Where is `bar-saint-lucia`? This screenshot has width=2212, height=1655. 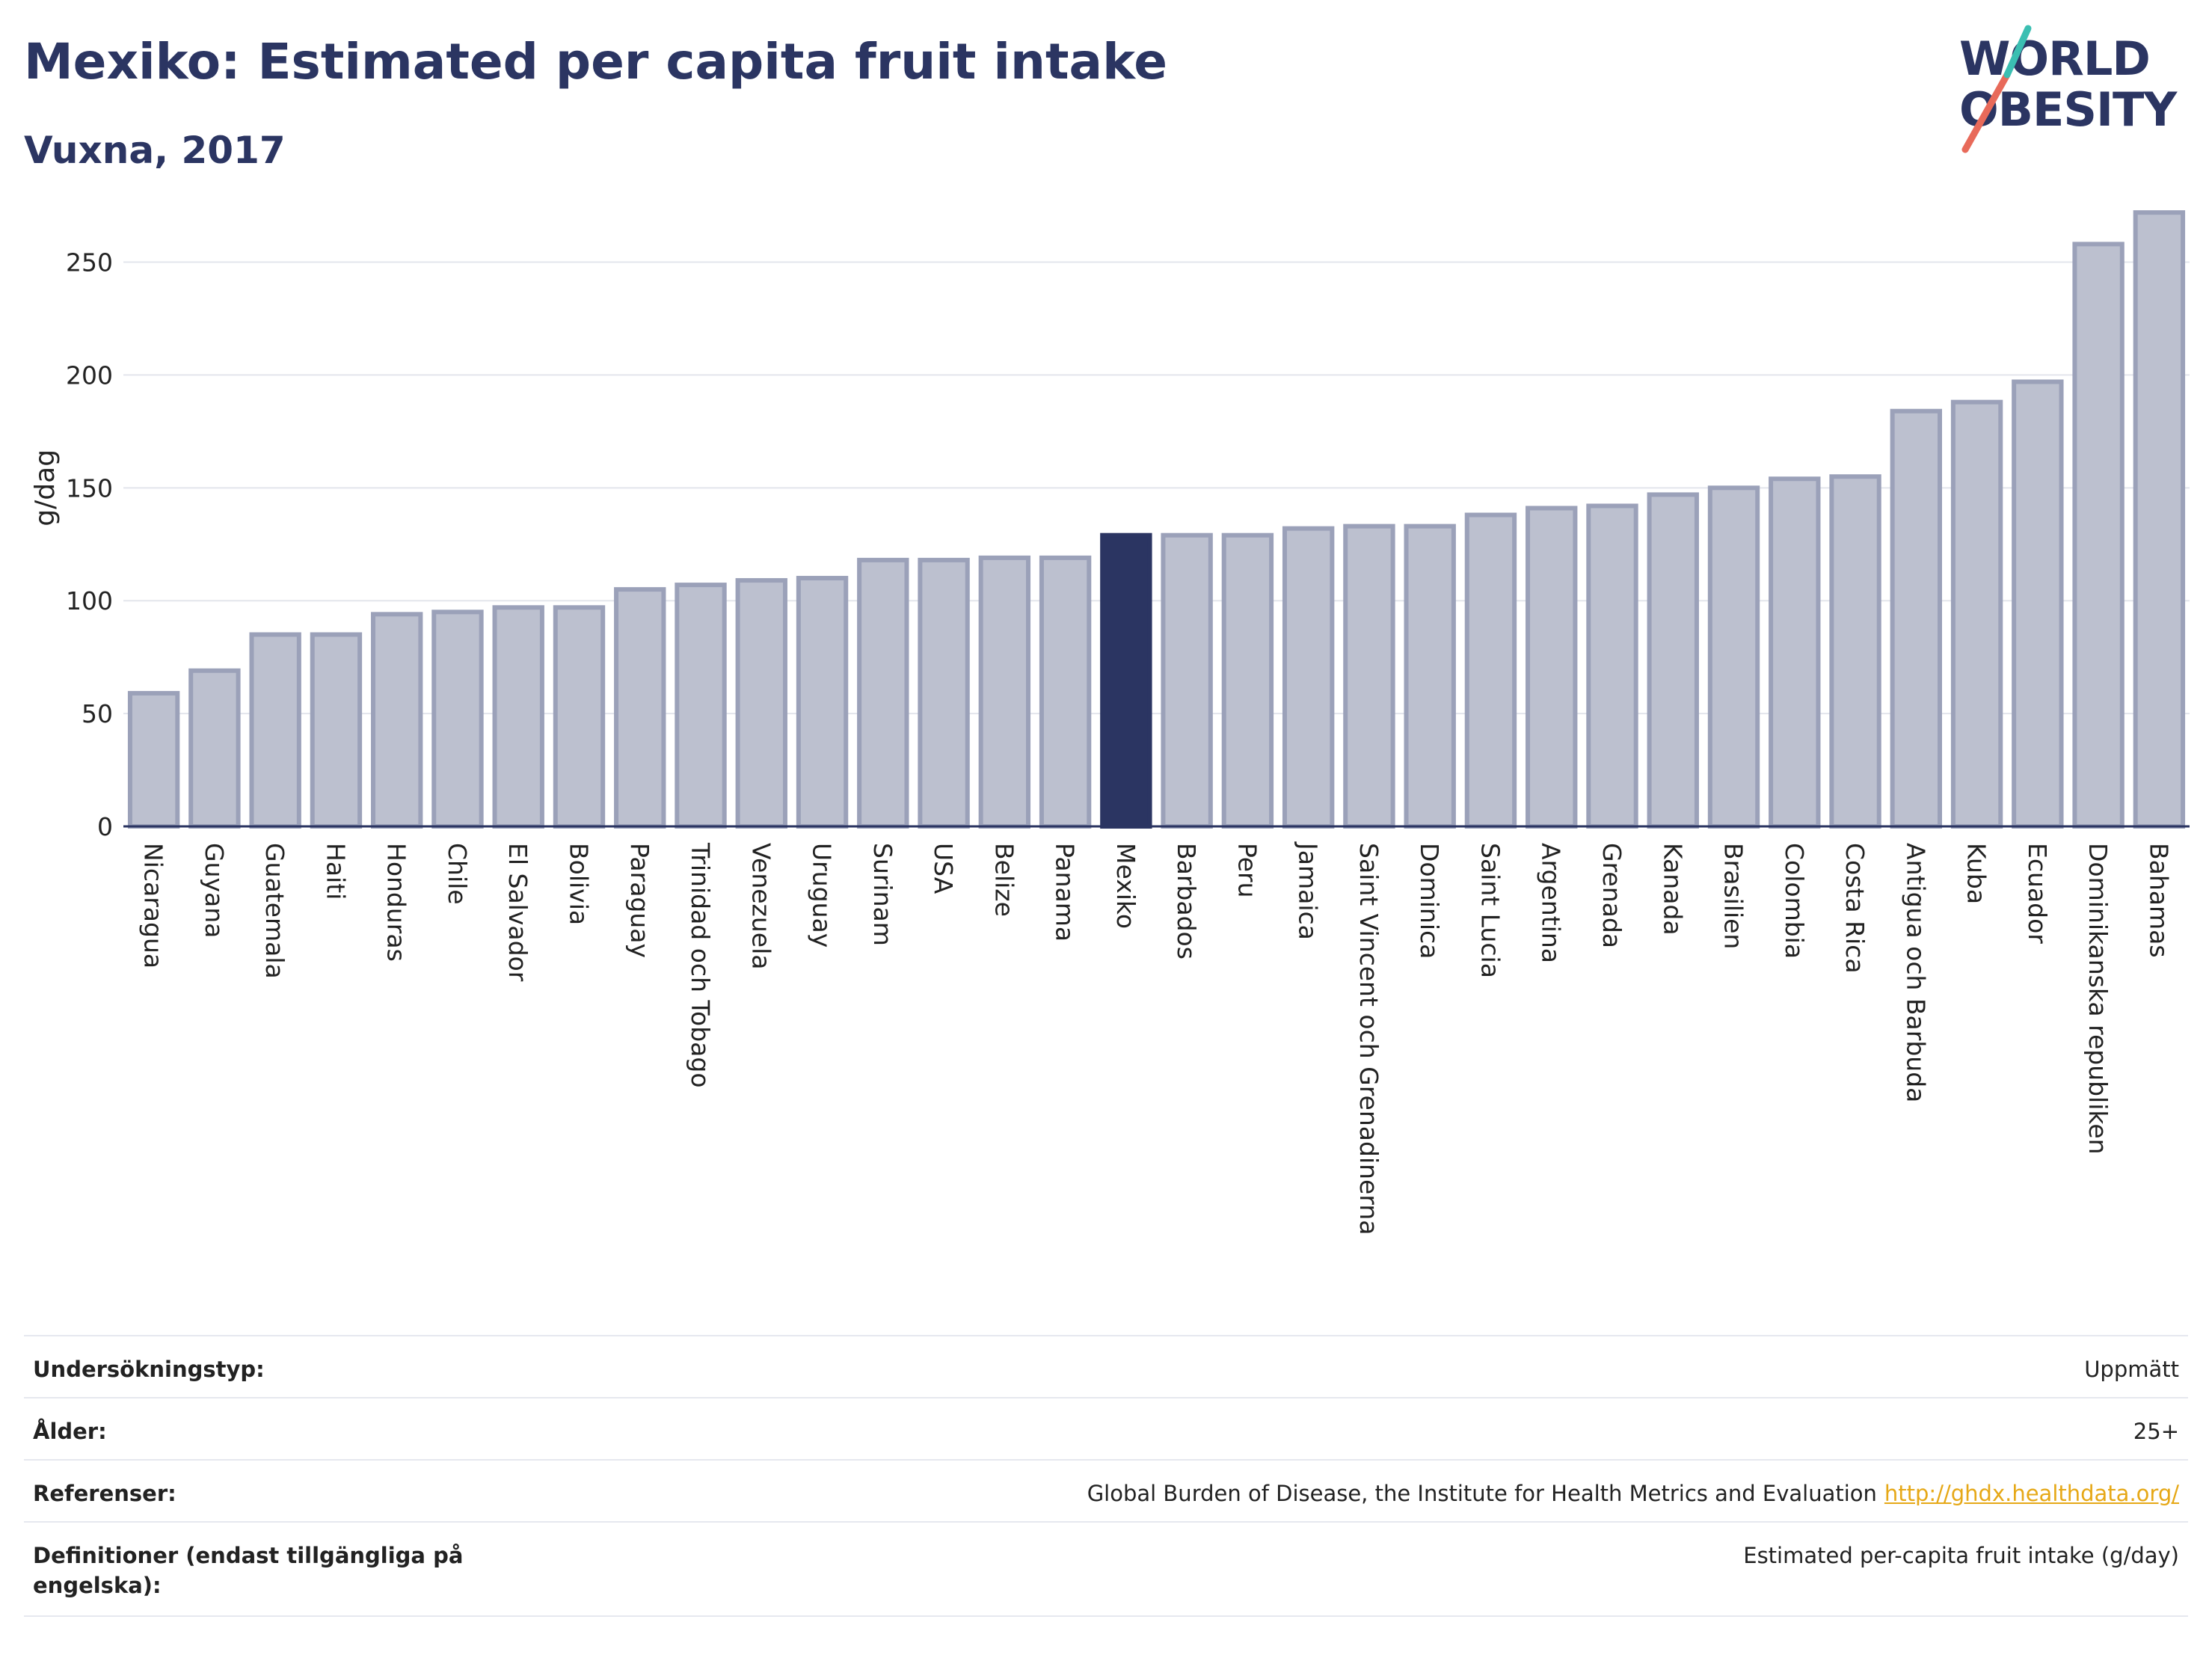
bar-saint-lucia is located at coordinates (1490, 670).